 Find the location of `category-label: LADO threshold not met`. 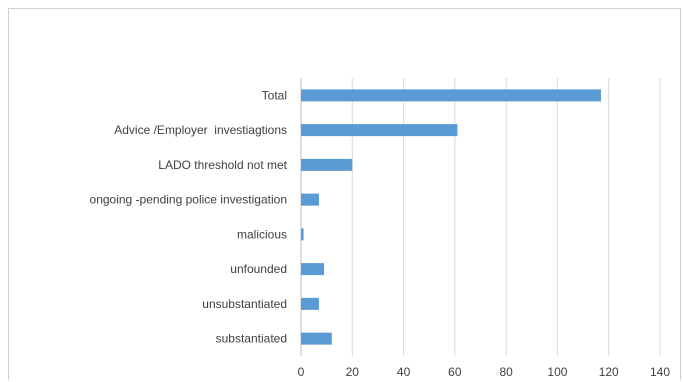

category-label: LADO threshold not met is located at coordinates (222, 165).